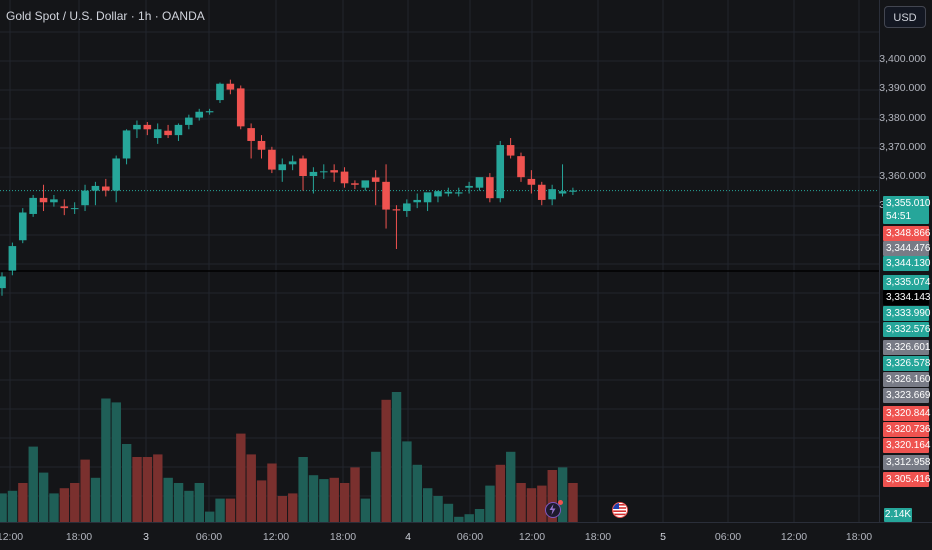  What do you see at coordinates (907, 329) in the screenshot?
I see `price-badge: 3,332.576` at bounding box center [907, 329].